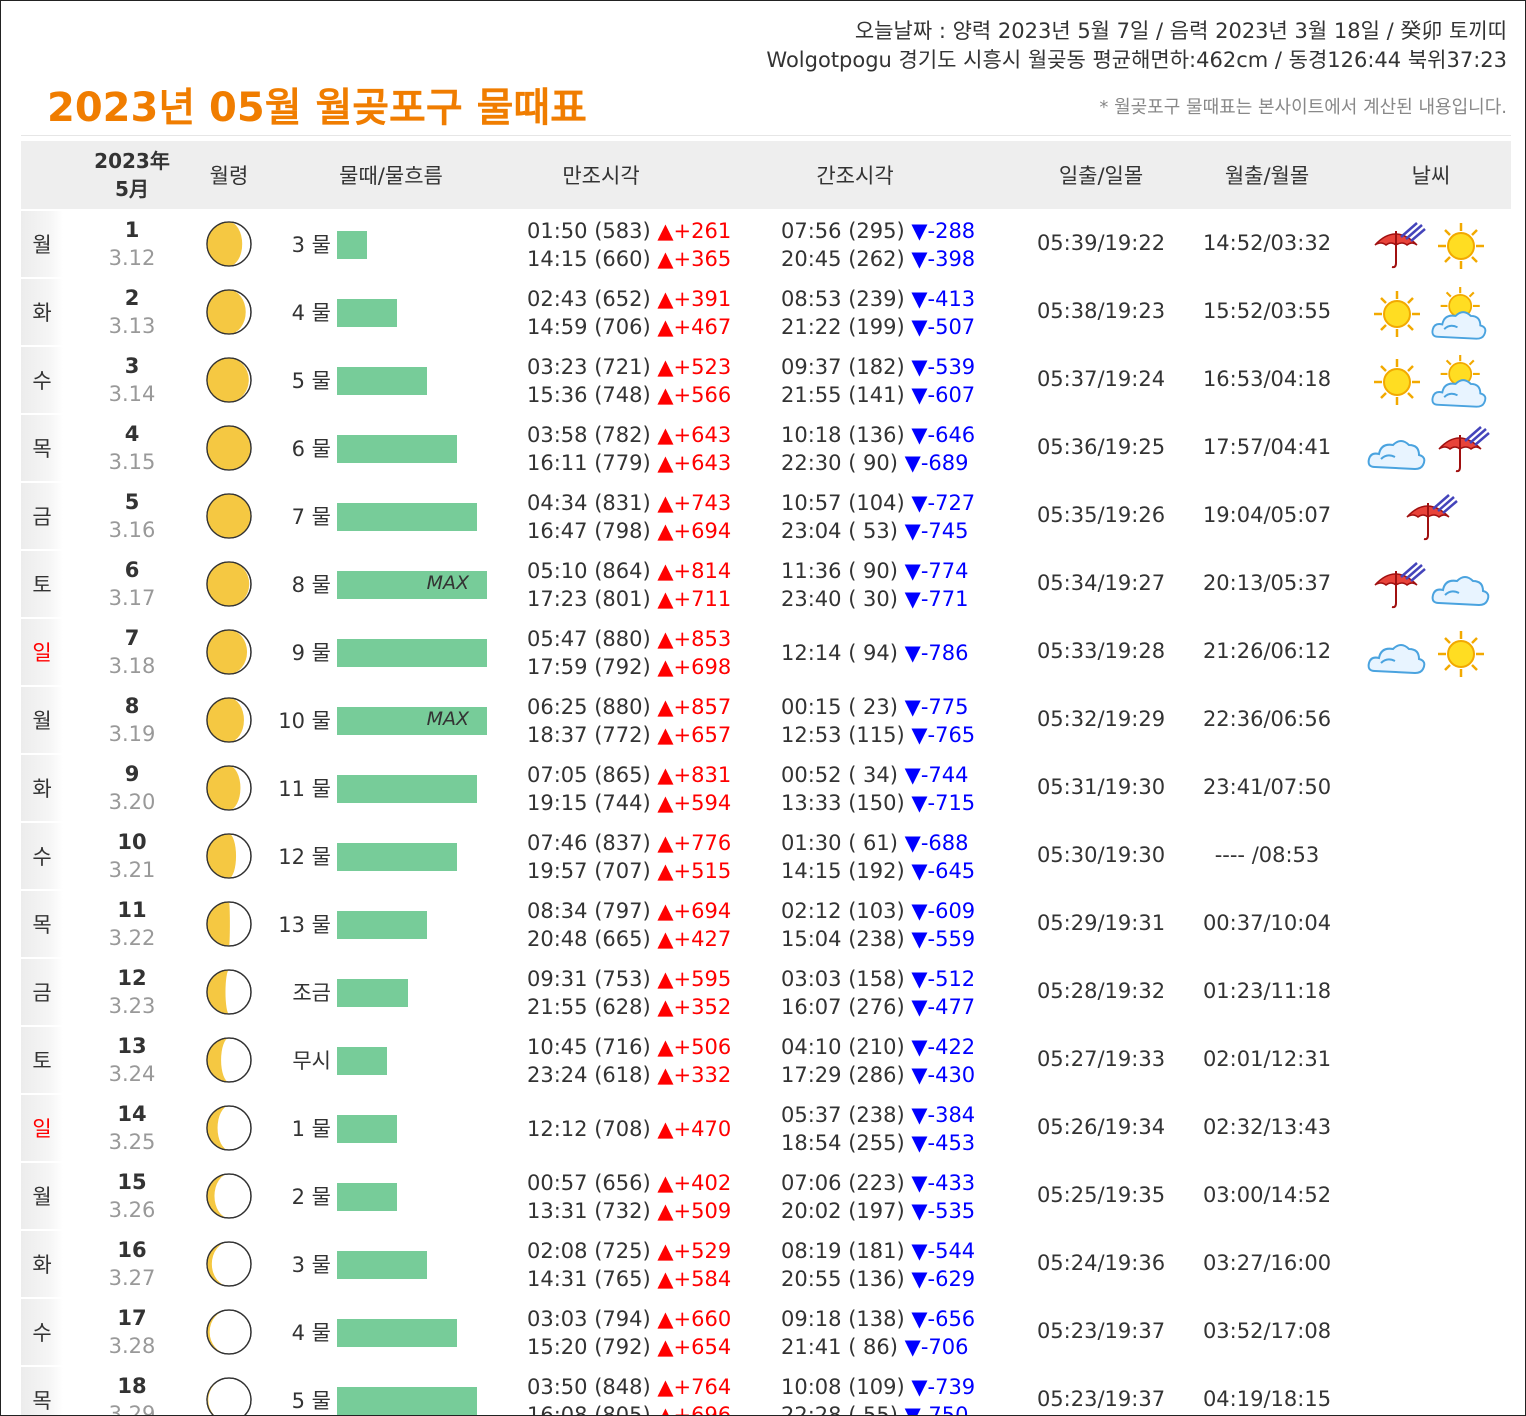  What do you see at coordinates (943, 871) in the screenshot?
I see `low-tide-change: ▼-645` at bounding box center [943, 871].